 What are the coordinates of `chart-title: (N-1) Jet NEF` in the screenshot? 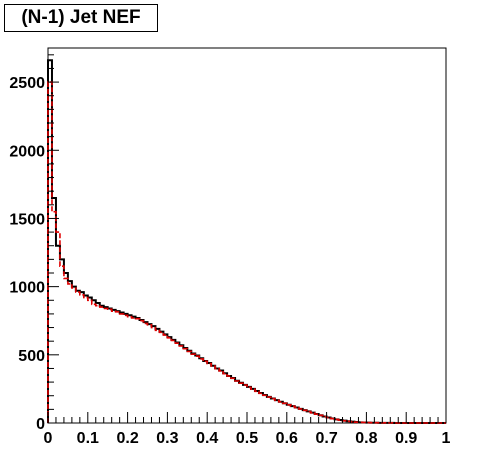 It's located at (81, 18).